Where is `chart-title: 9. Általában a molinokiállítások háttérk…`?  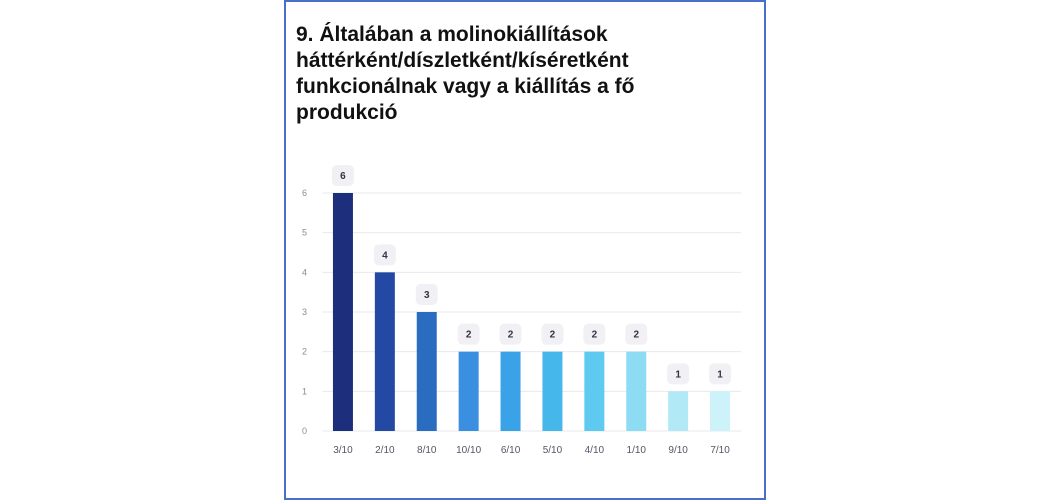
chart-title: 9. Általában a molinokiállítások háttérk… is located at coordinates (465, 73).